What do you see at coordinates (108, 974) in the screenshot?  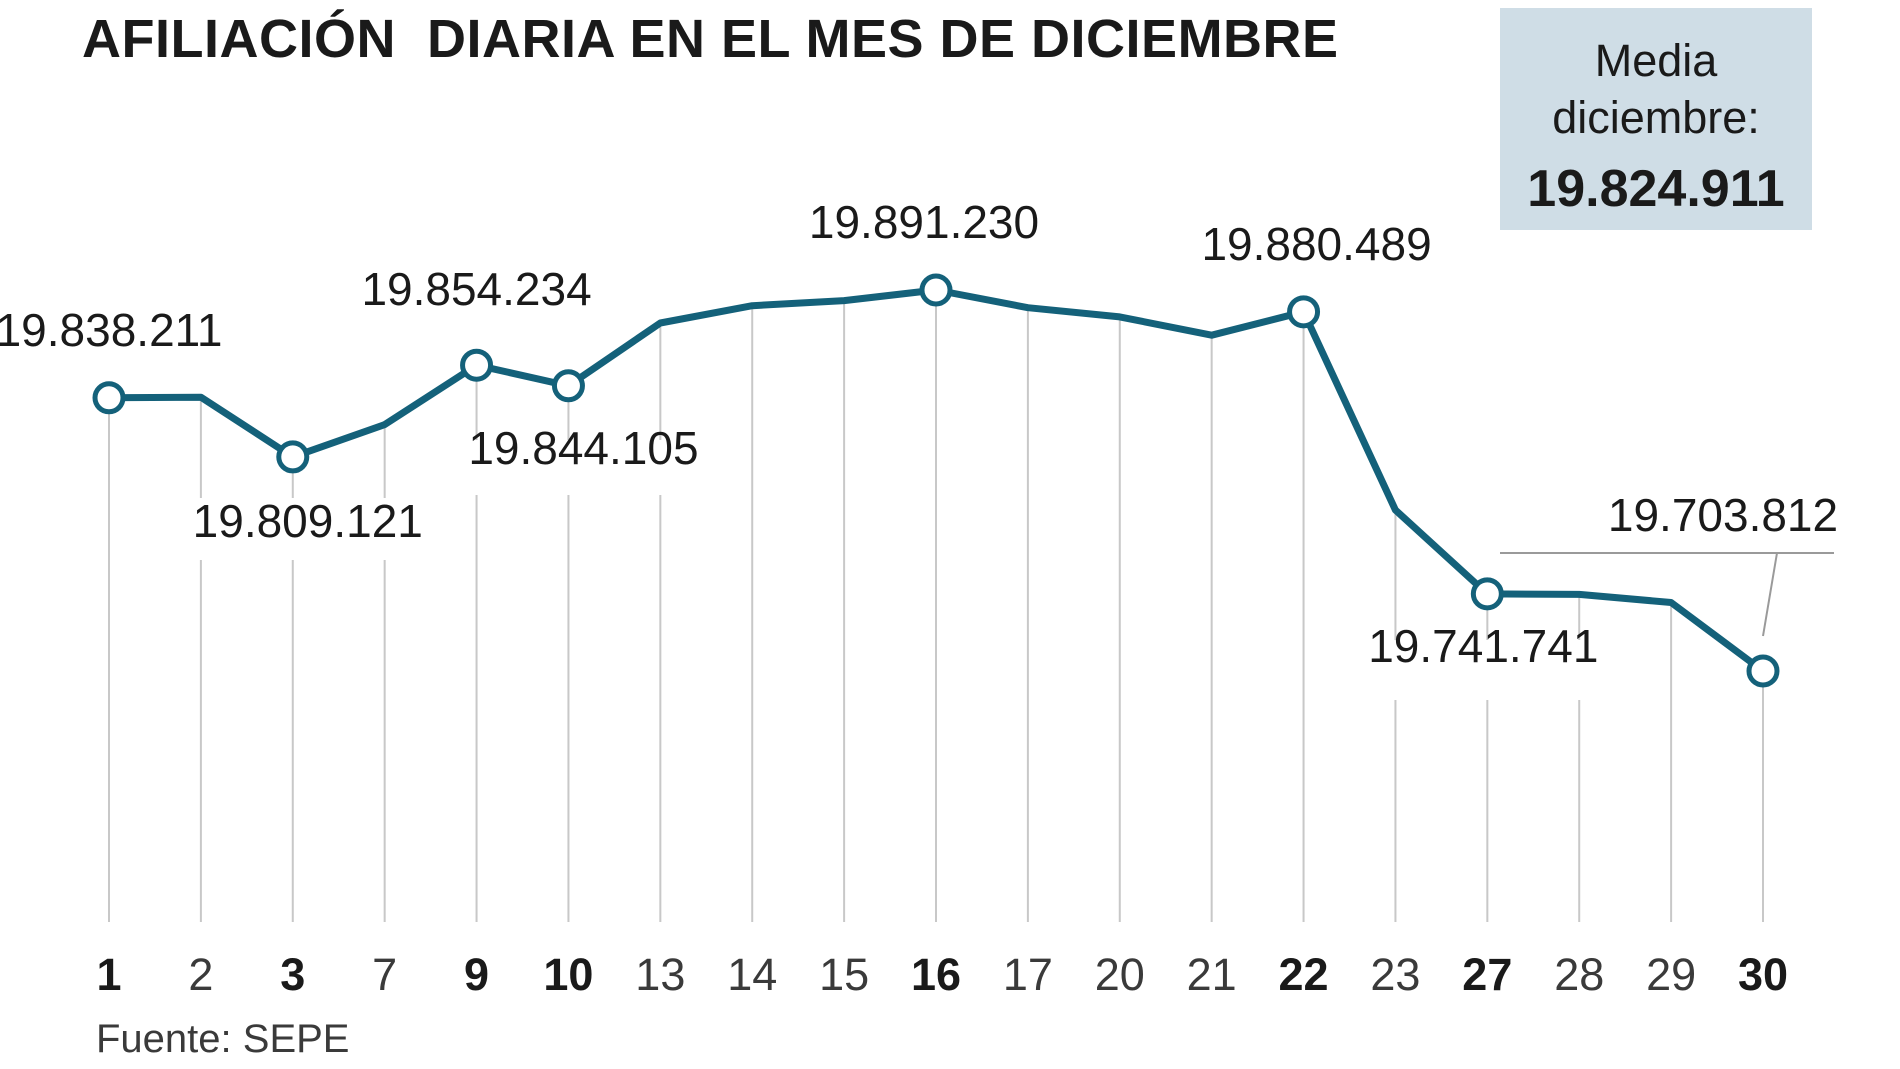 I see `x-tick-label: 1` at bounding box center [108, 974].